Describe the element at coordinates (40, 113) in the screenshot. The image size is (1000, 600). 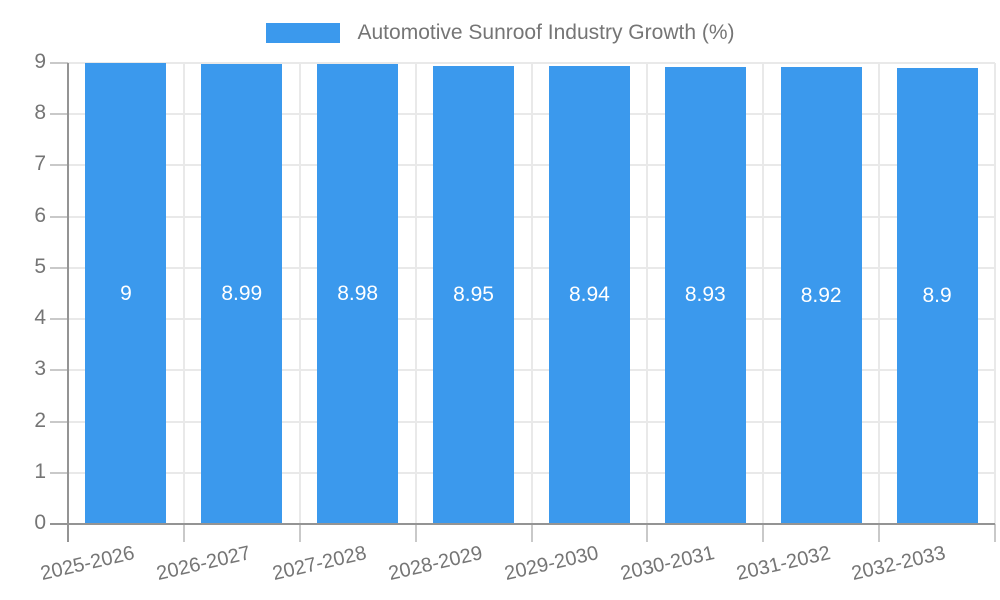
I see `y-axis-tick-label: 8` at that location.